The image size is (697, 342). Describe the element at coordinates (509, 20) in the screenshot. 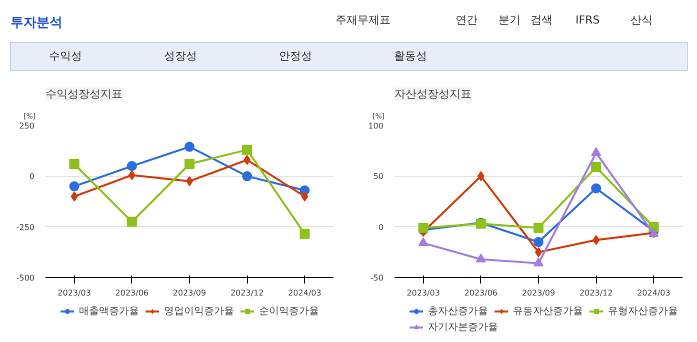

I see `text: 분기` at that location.